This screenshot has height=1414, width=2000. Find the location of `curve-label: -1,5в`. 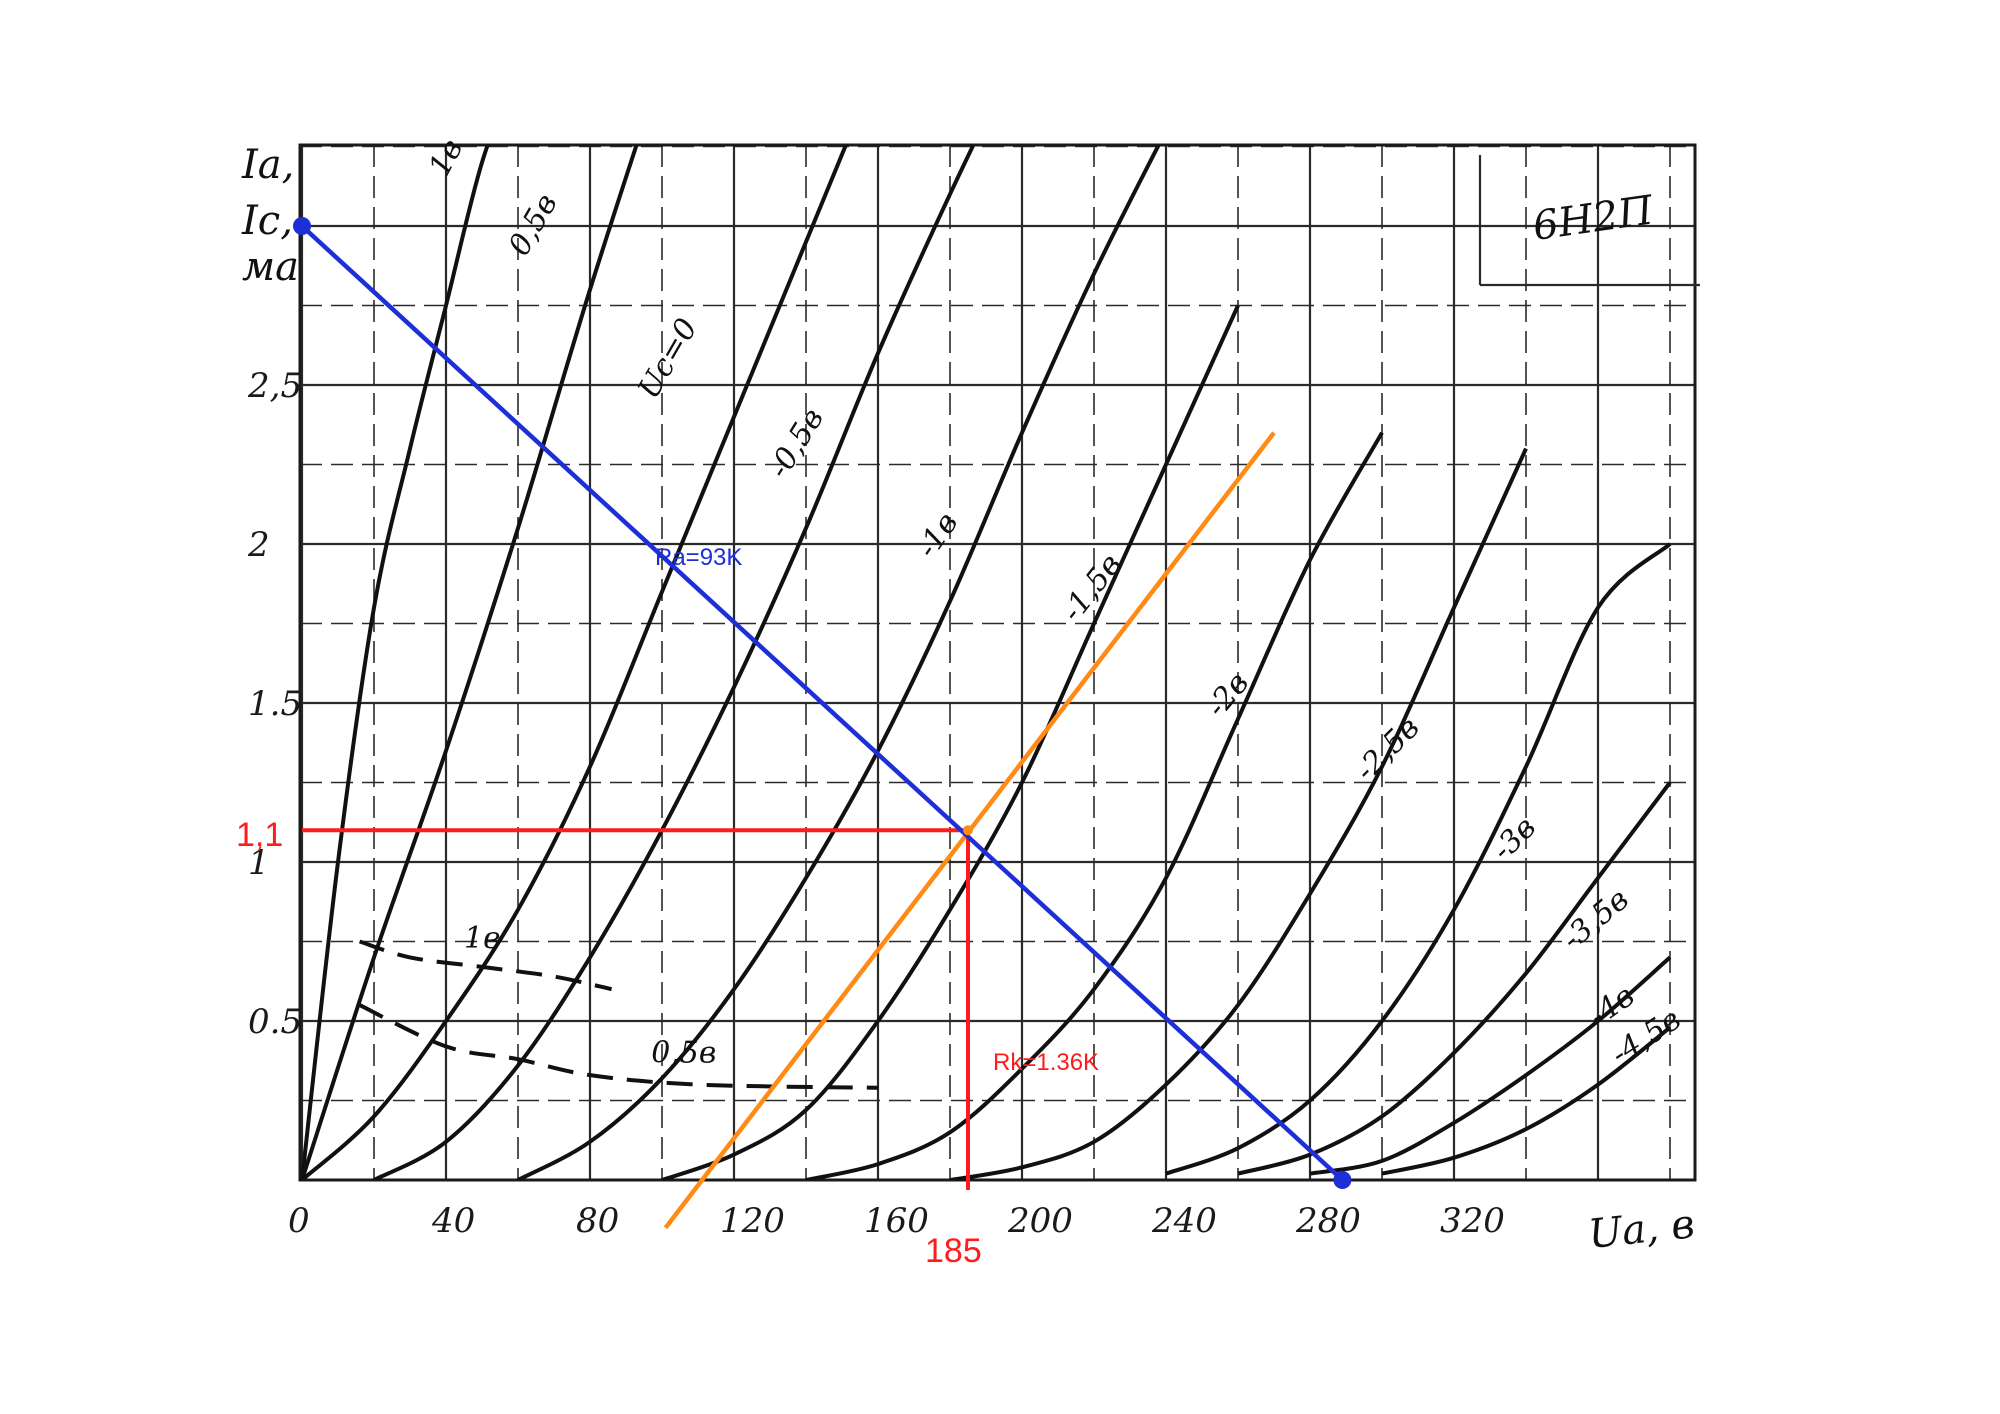

curve-label: -1,5в is located at coordinates (1092, 588).